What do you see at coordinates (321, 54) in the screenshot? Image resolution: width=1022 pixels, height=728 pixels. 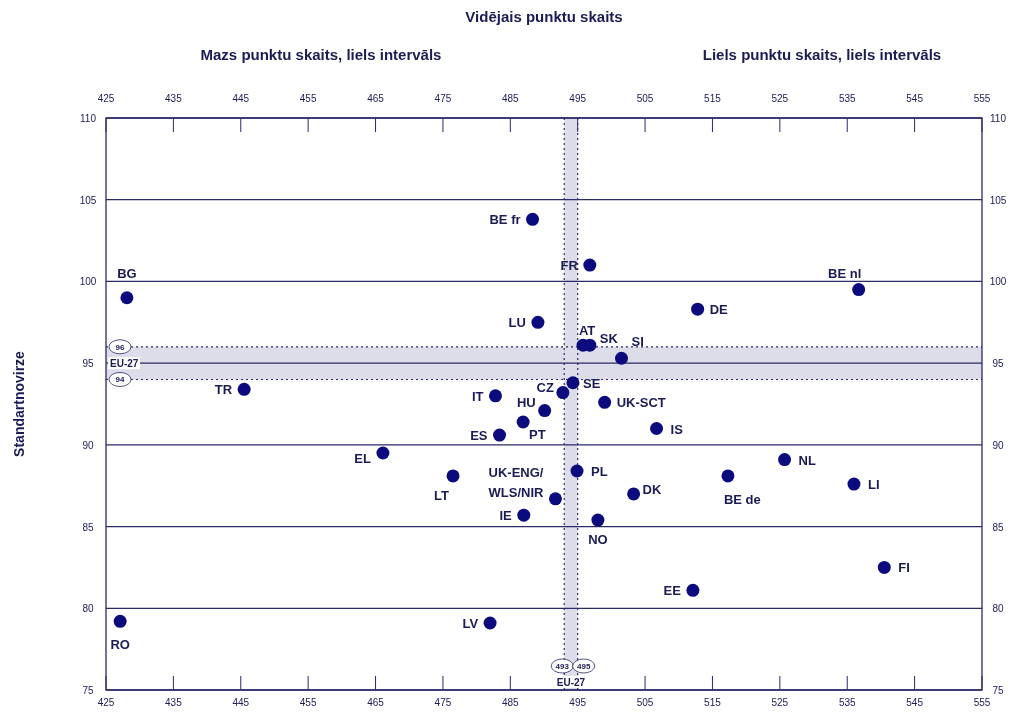 I see `text: Mazs punktu skaits, liels intervāls` at bounding box center [321, 54].